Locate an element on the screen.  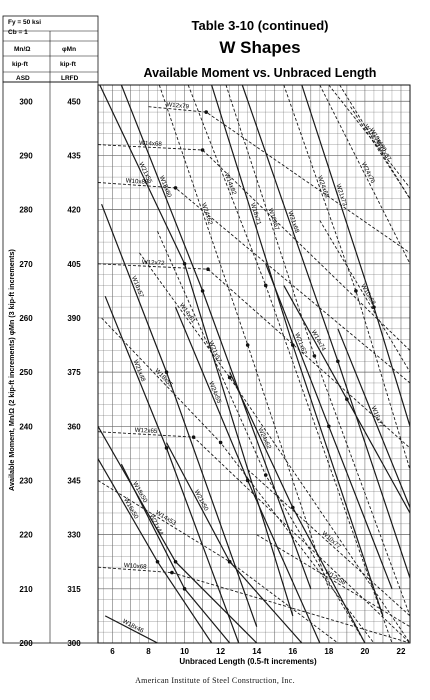
y-tick-lrfd: 390 is located at coordinates (74, 318).